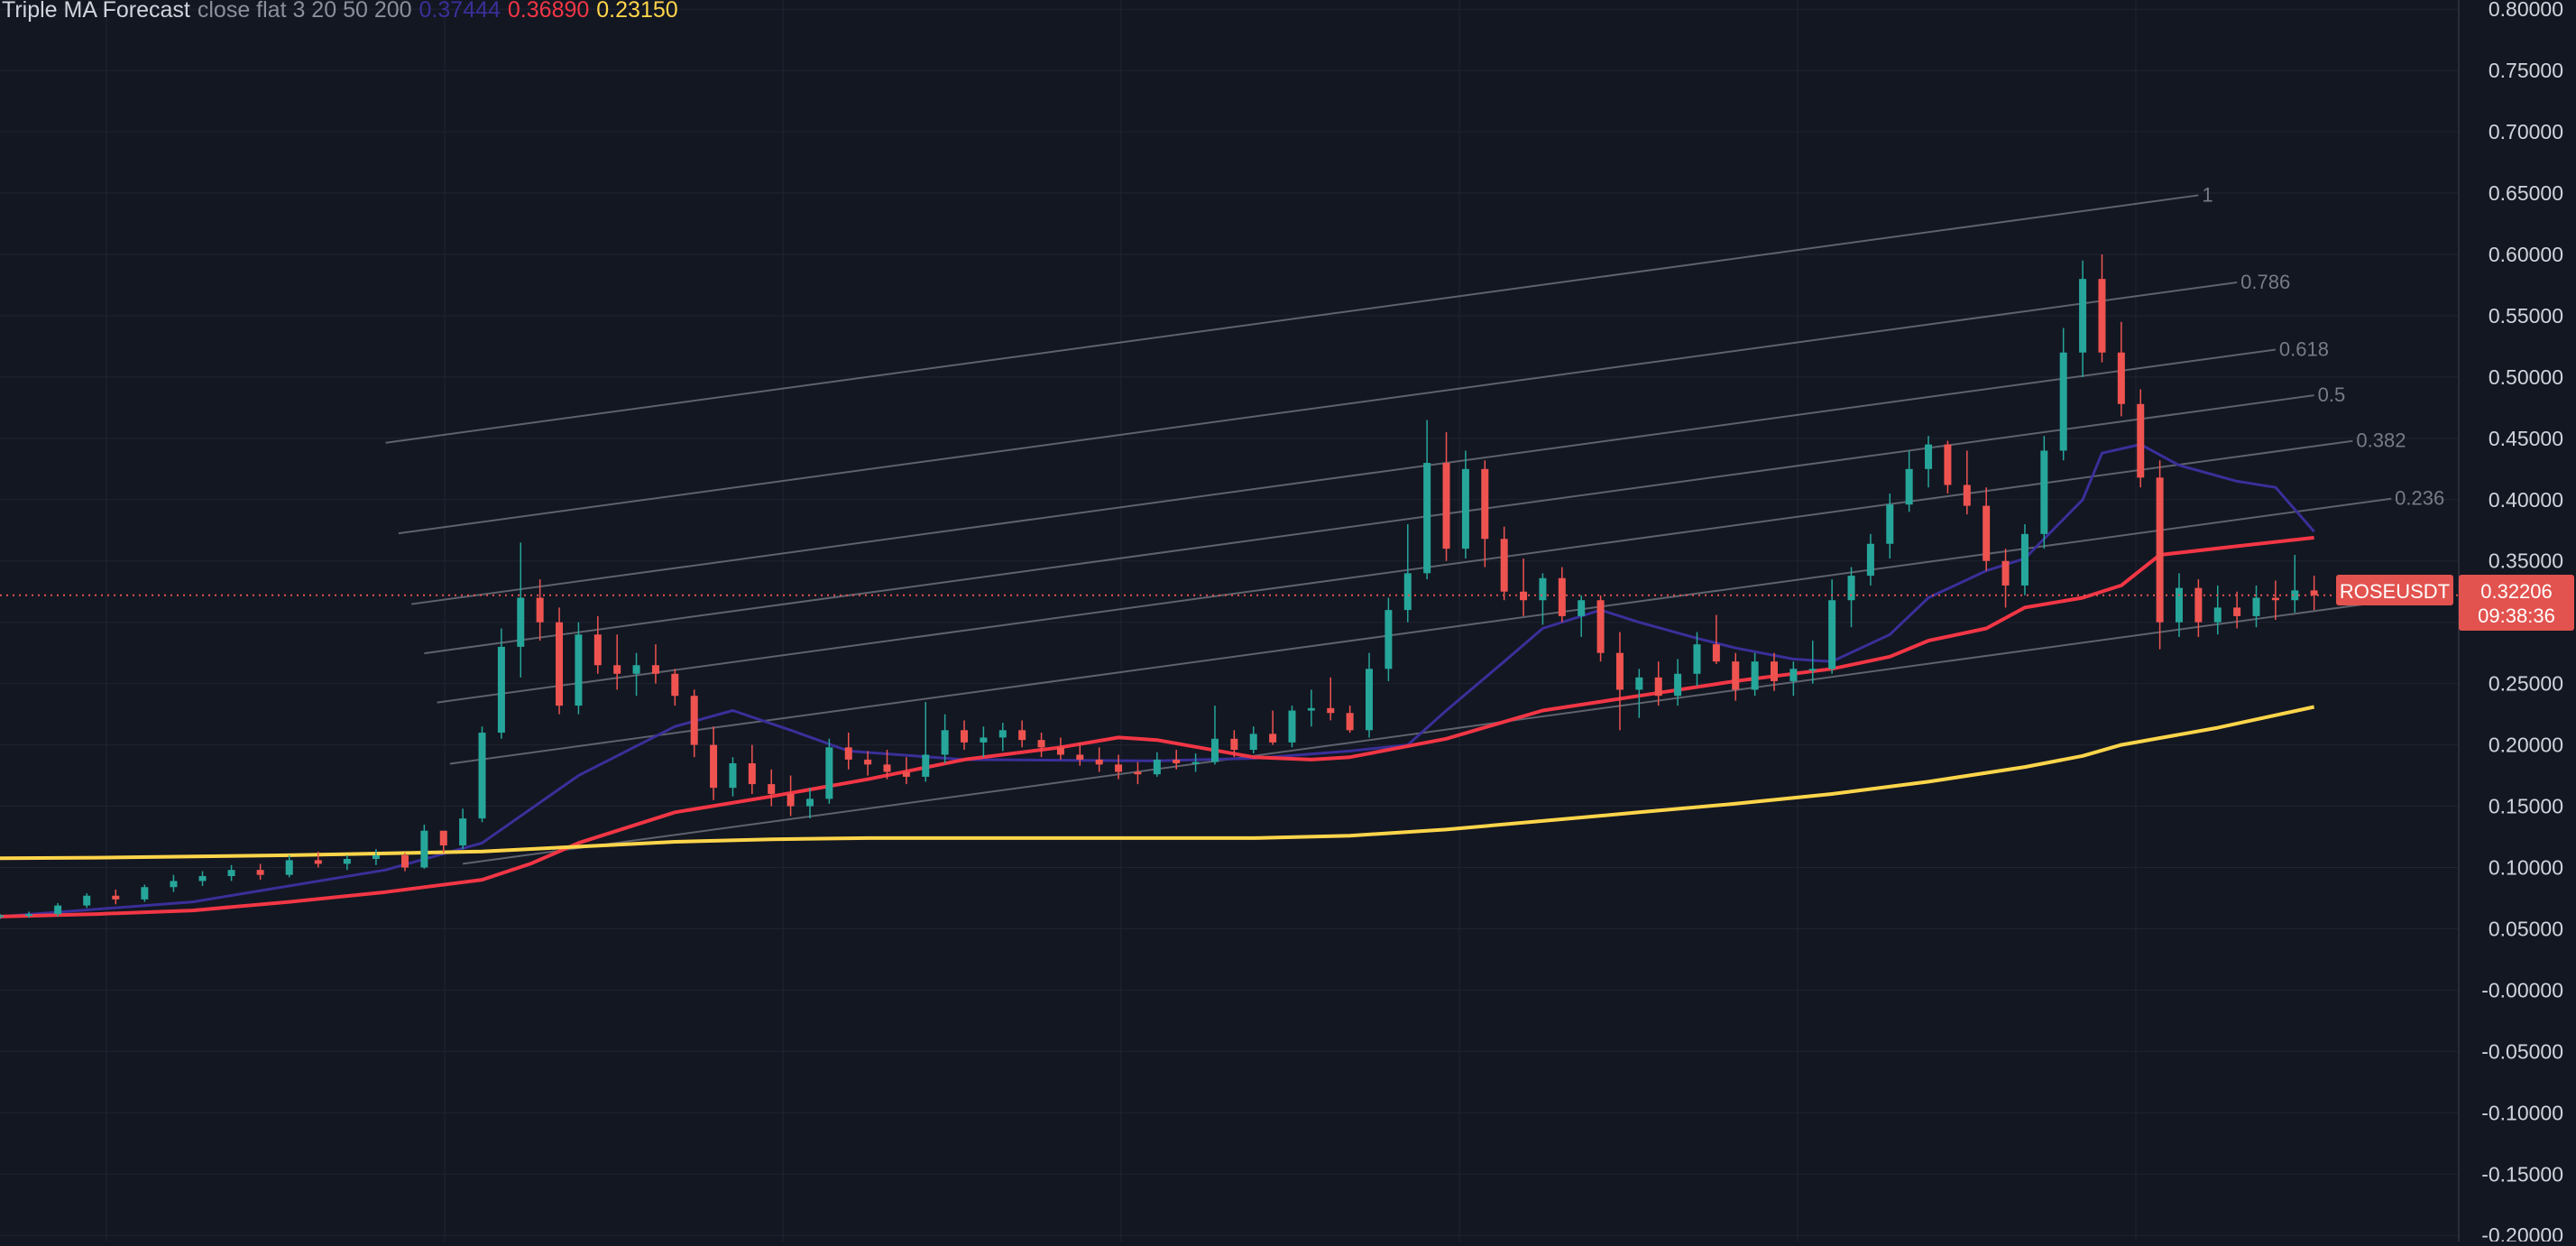 This screenshot has width=2576, height=1246. What do you see at coordinates (2517, 591) in the screenshot?
I see `last-price-value: 0.32206` at bounding box center [2517, 591].